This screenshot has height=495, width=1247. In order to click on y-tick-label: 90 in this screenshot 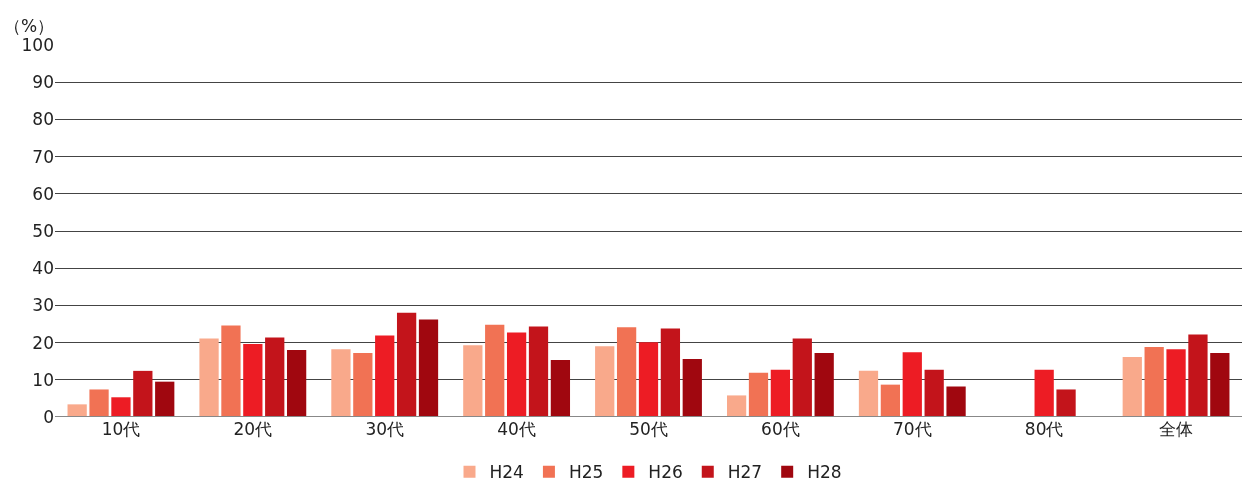, I will do `click(43, 82)`.